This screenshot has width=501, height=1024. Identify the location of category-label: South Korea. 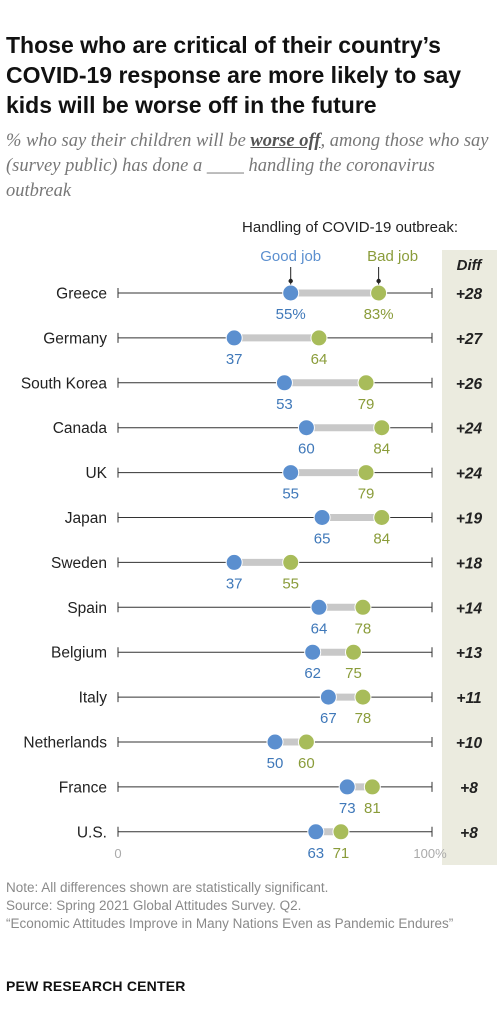
(64, 383).